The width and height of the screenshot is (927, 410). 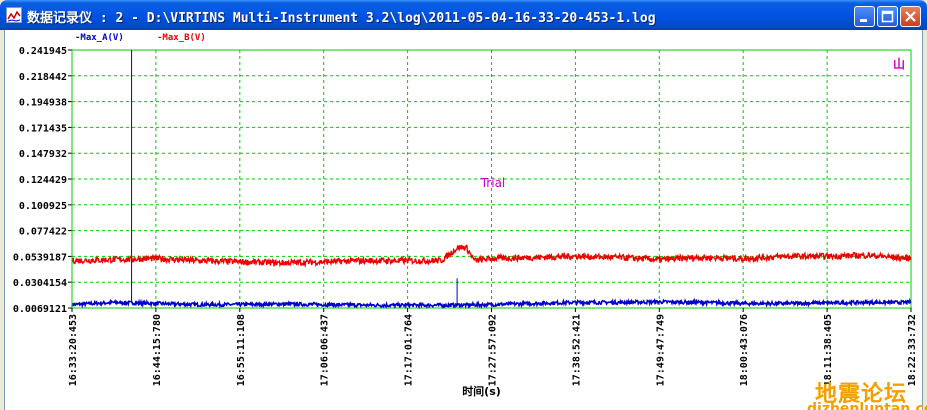 What do you see at coordinates (912, 350) in the screenshot?
I see `x-tick-label: 18:22:33:732` at bounding box center [912, 350].